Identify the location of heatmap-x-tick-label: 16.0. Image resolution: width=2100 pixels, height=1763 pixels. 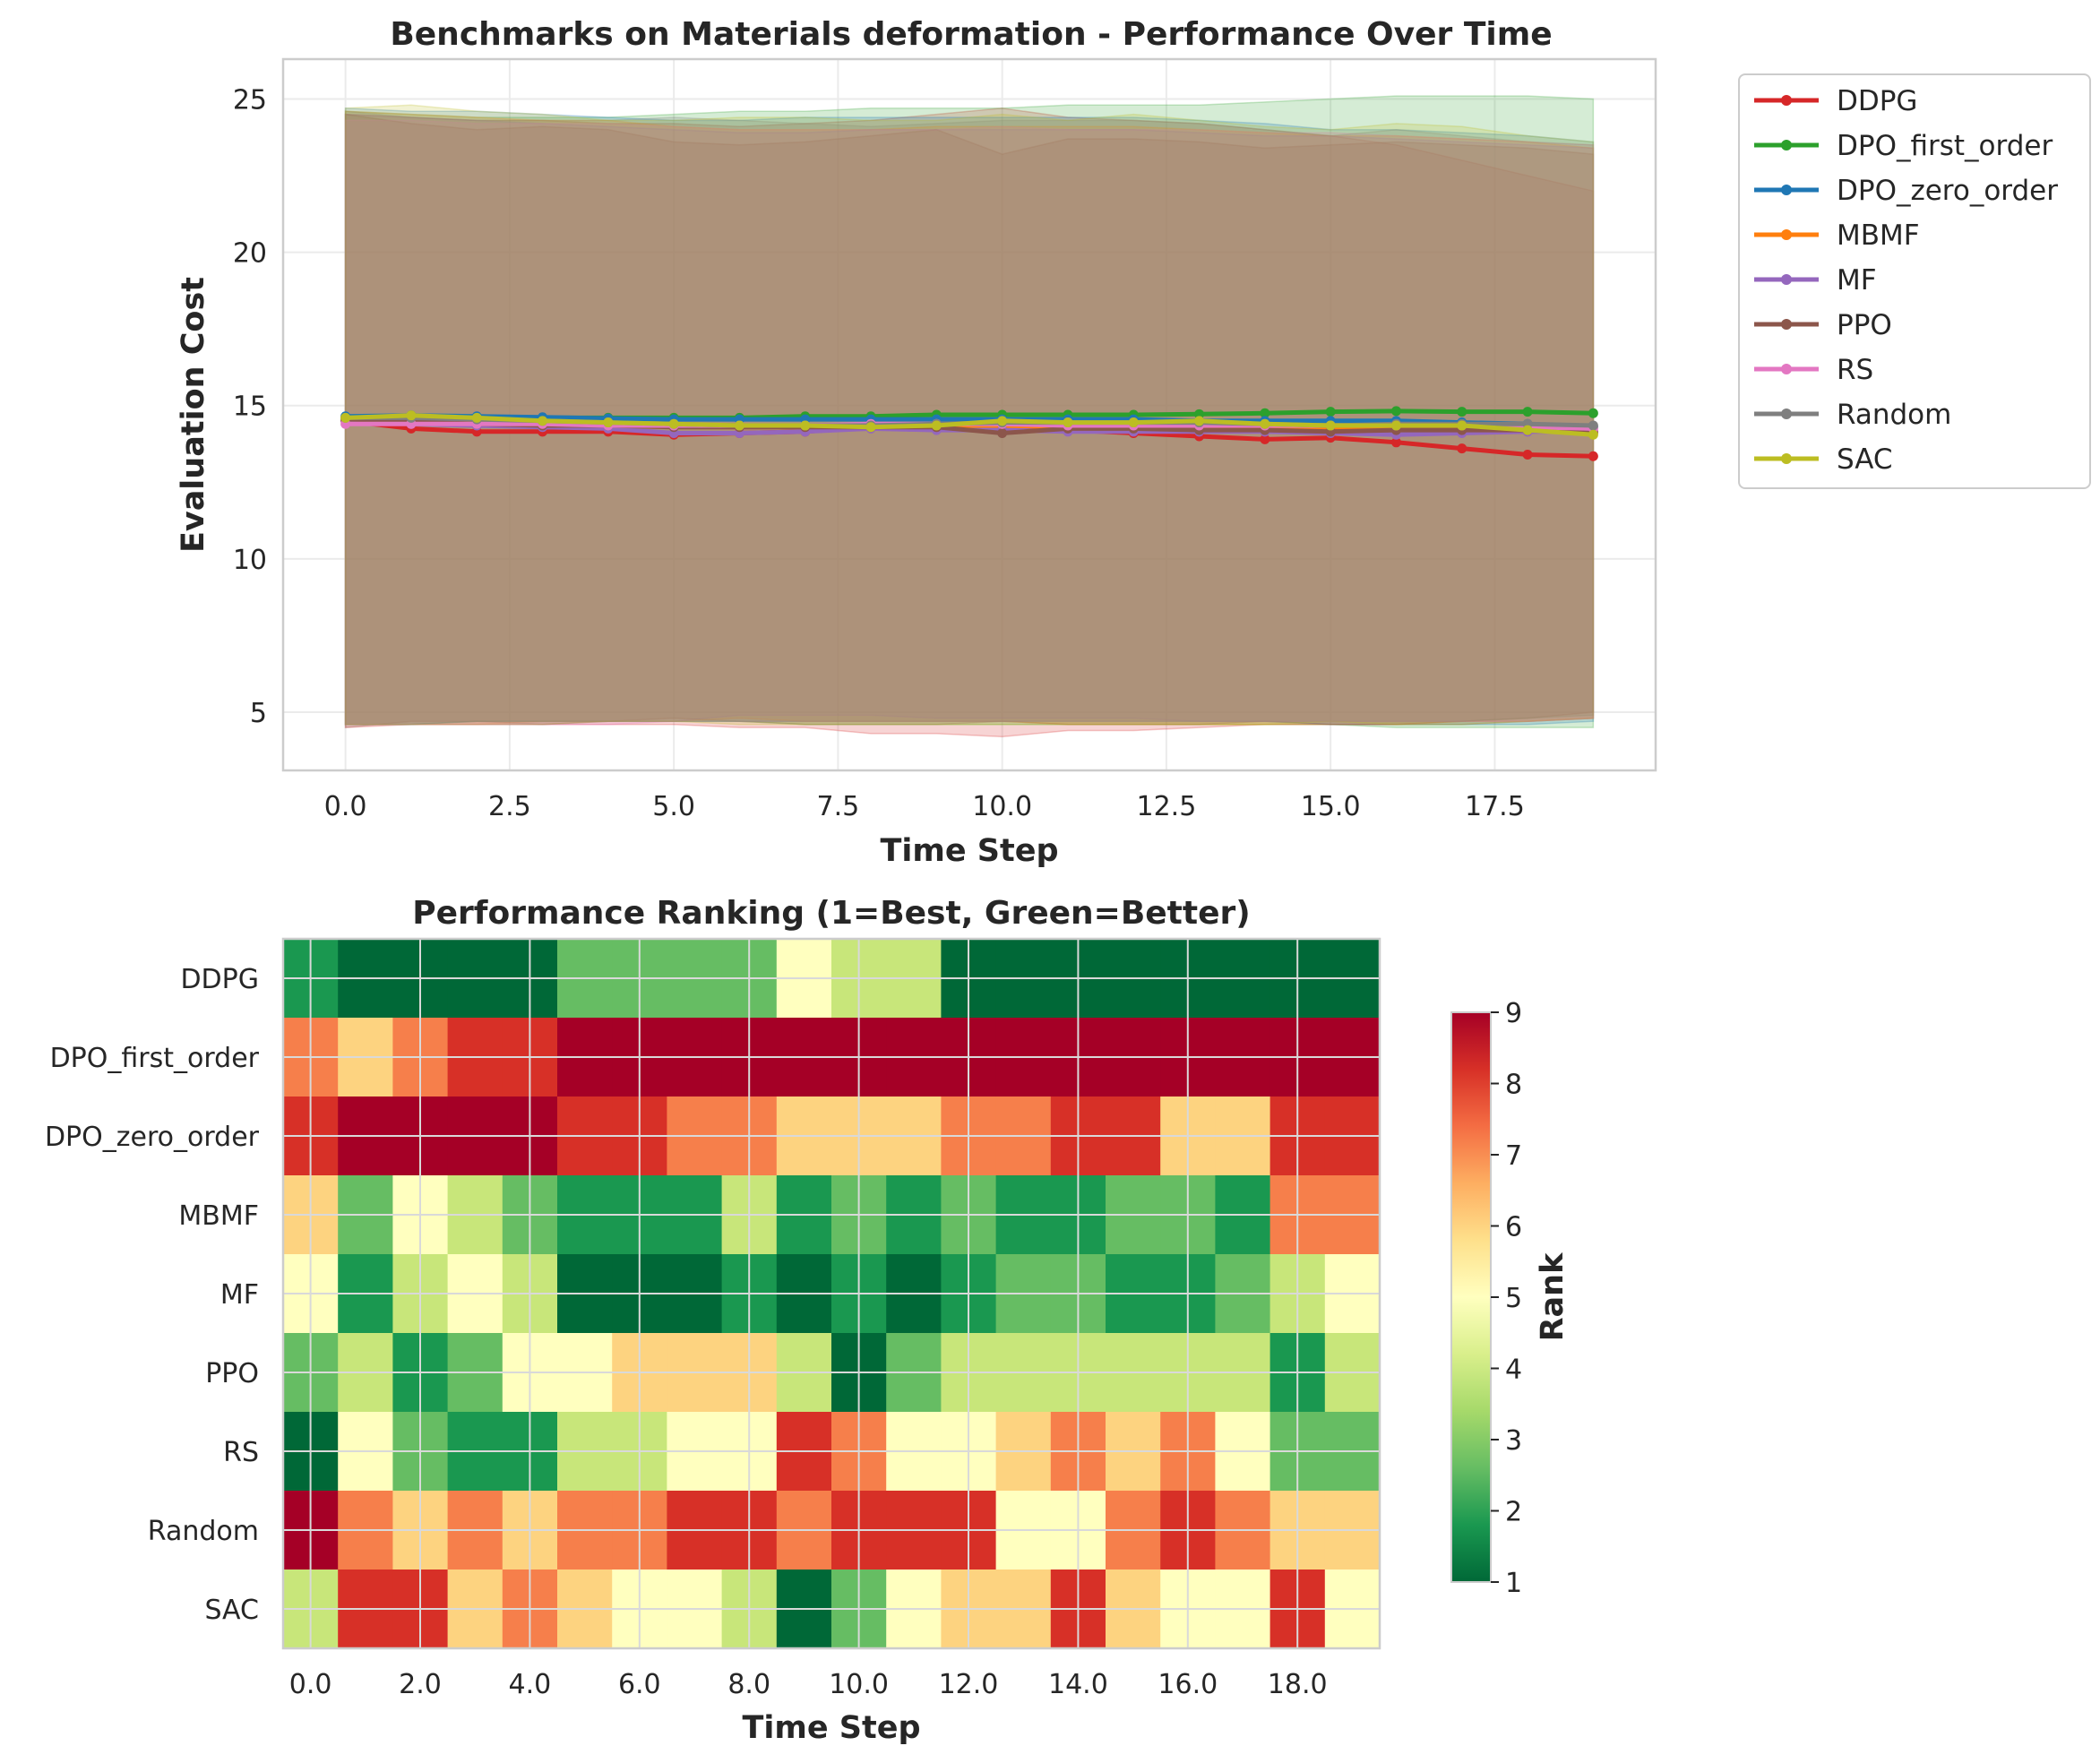
(1188, 1684).